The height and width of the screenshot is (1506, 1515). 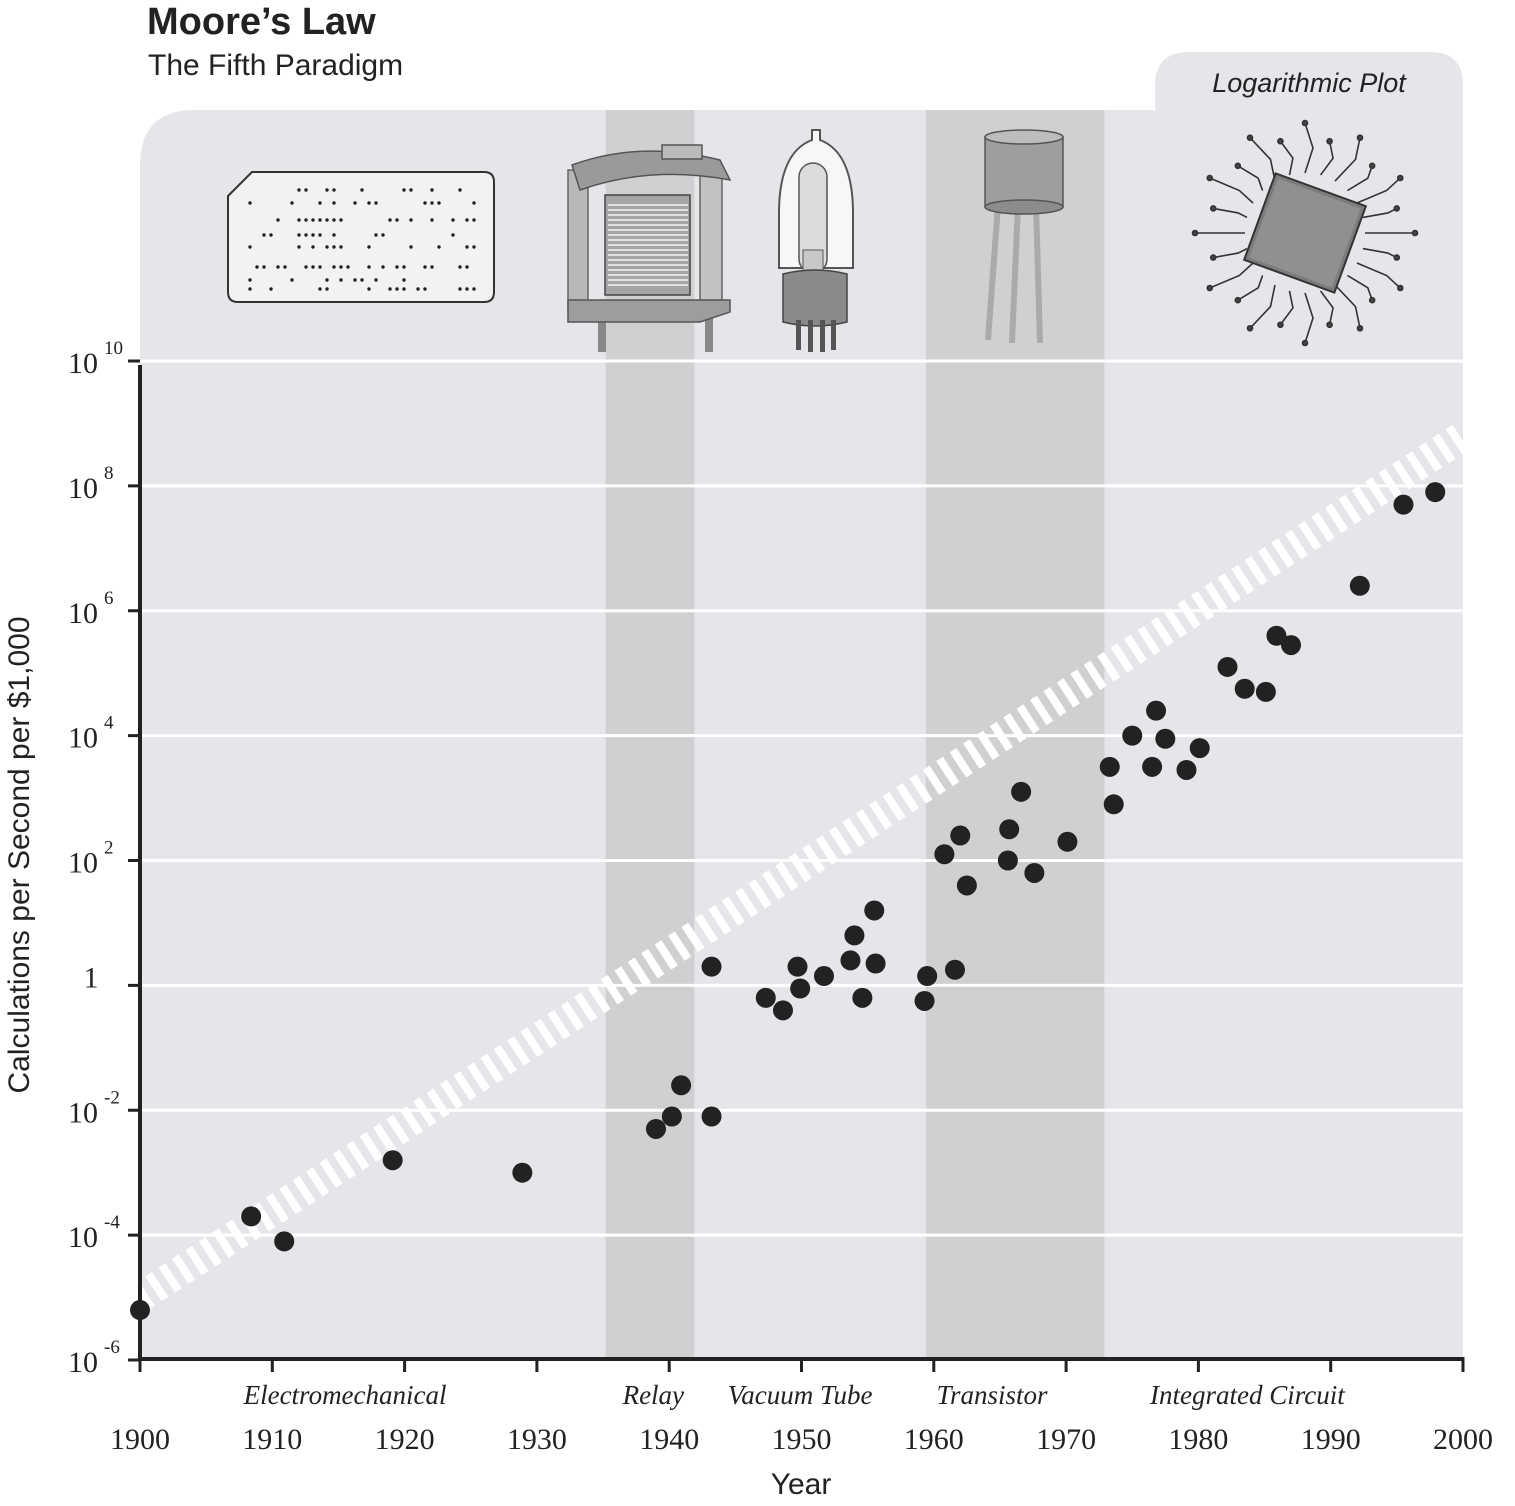 I want to click on y-tick-exponent: -4, so click(x=112, y=1222).